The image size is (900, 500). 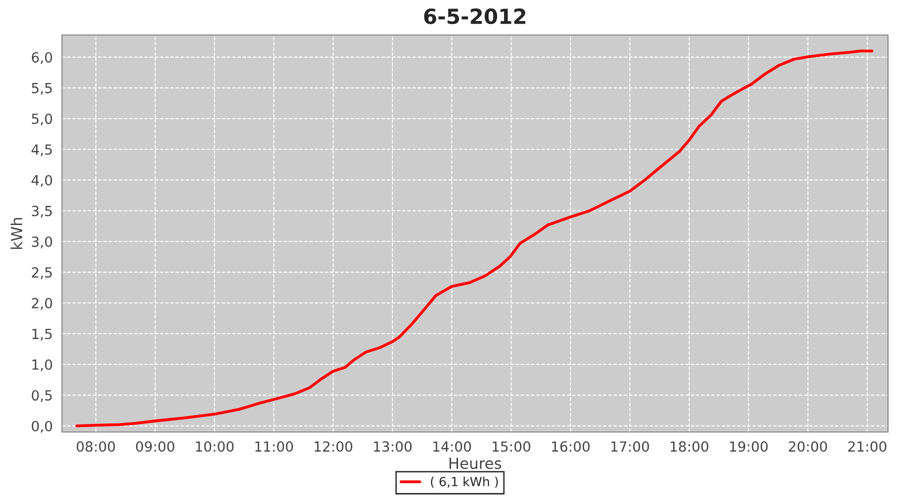 I want to click on y-tick-label: 6,0, so click(x=42, y=58).